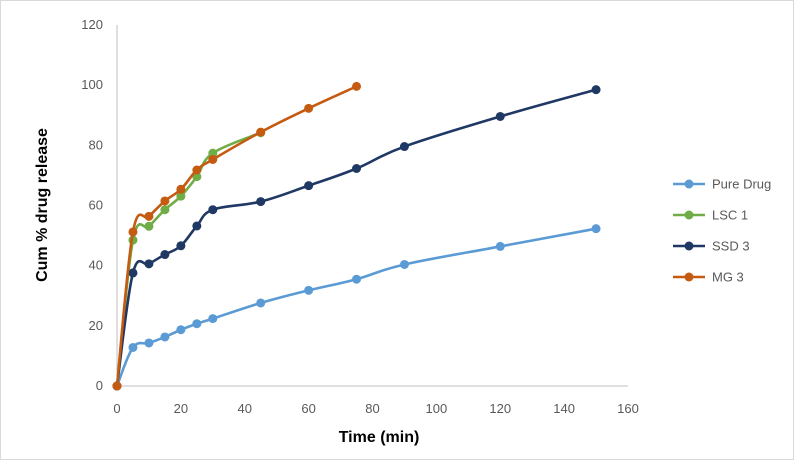 Image resolution: width=794 pixels, height=460 pixels. Describe the element at coordinates (372, 408) in the screenshot. I see `x-tick-label: 80` at that location.